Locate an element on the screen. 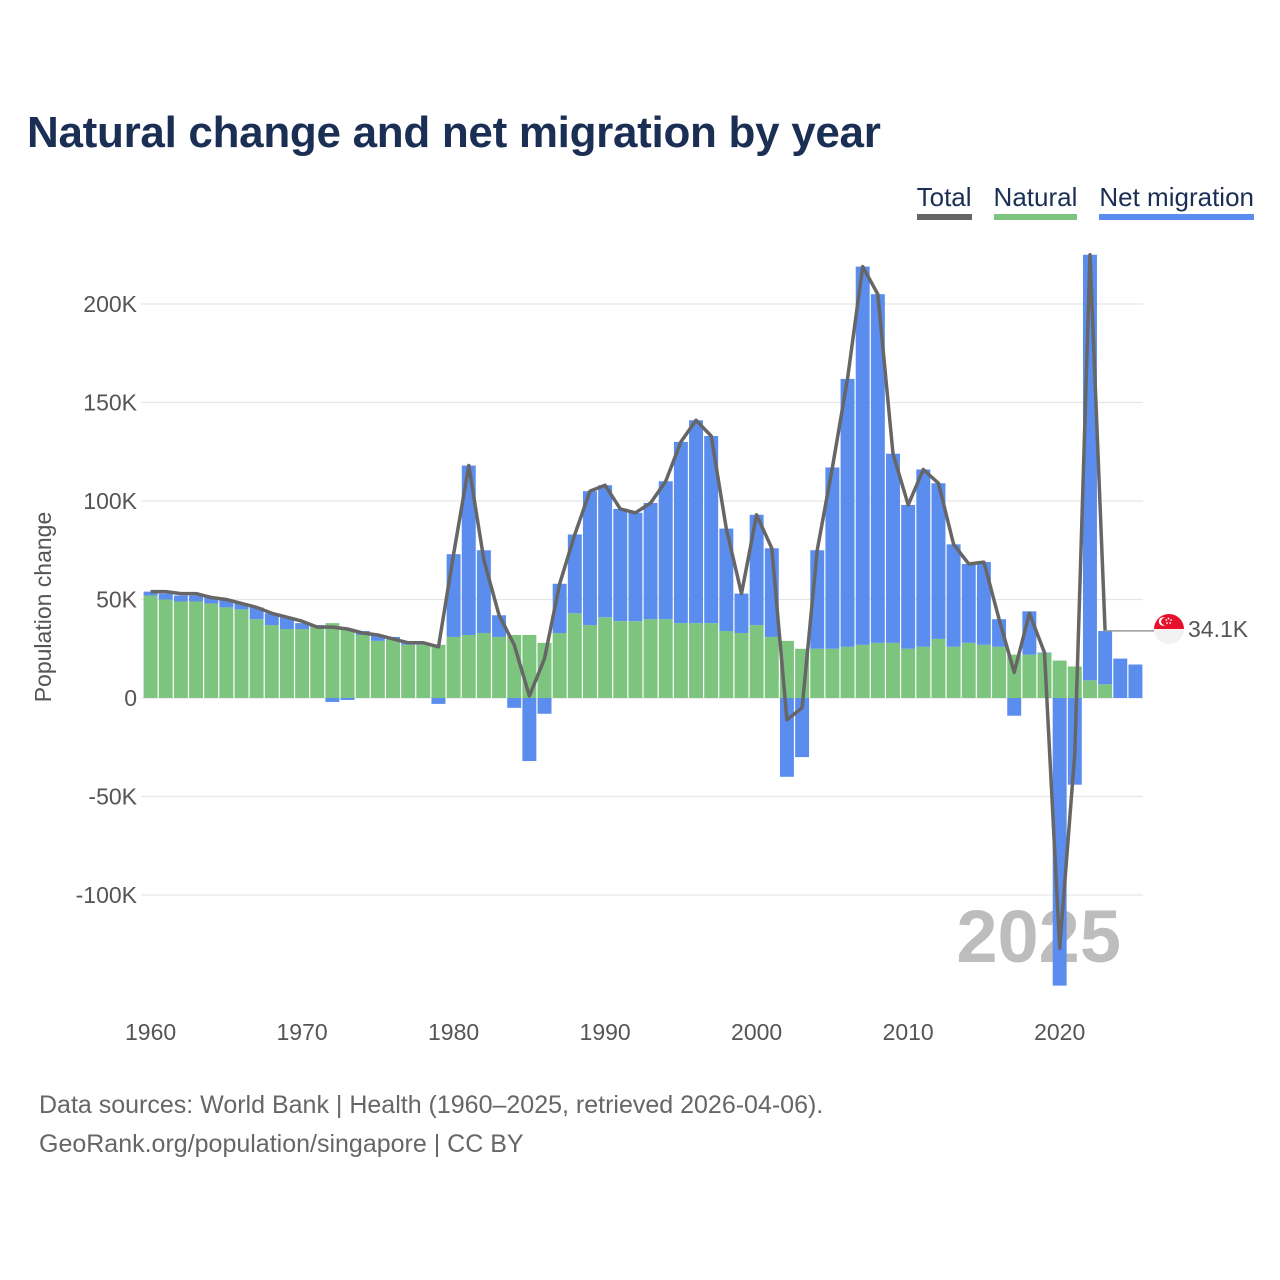 The height and width of the screenshot is (1280, 1280). legend-item-natural: Natural is located at coordinates (1035, 201).